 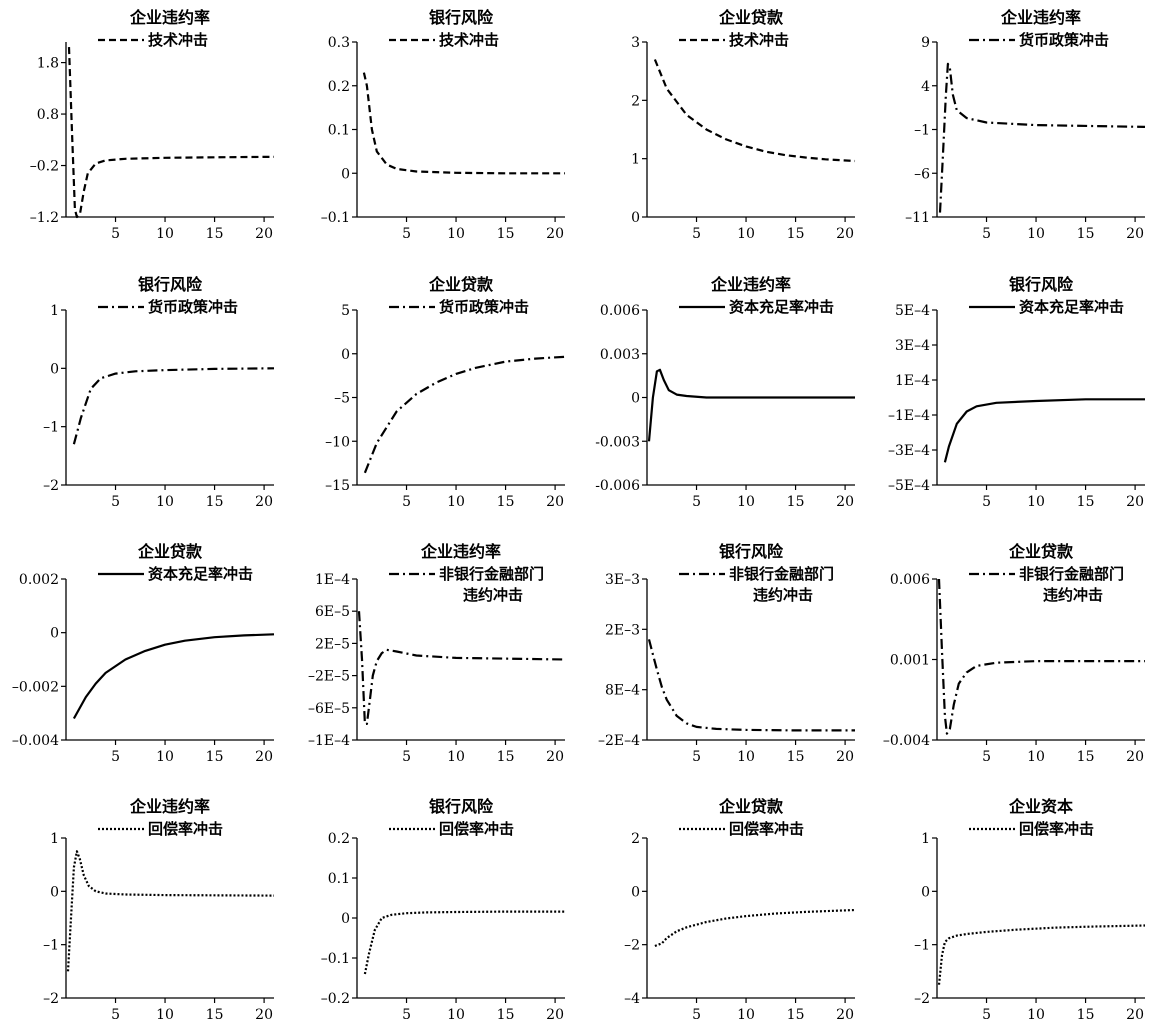 I want to click on y-tick-label: -0.006, so click(x=617, y=486).